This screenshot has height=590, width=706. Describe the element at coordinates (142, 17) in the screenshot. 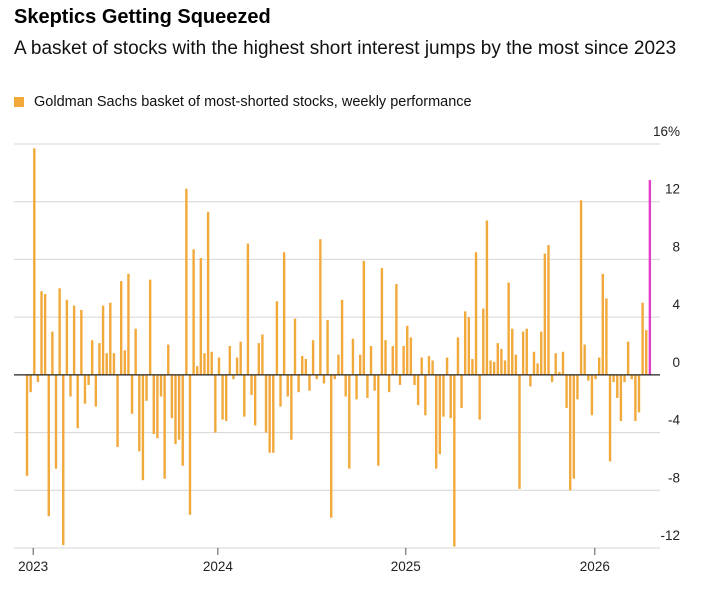

I see `chart-title: Skeptics Getting Squeezed` at that location.